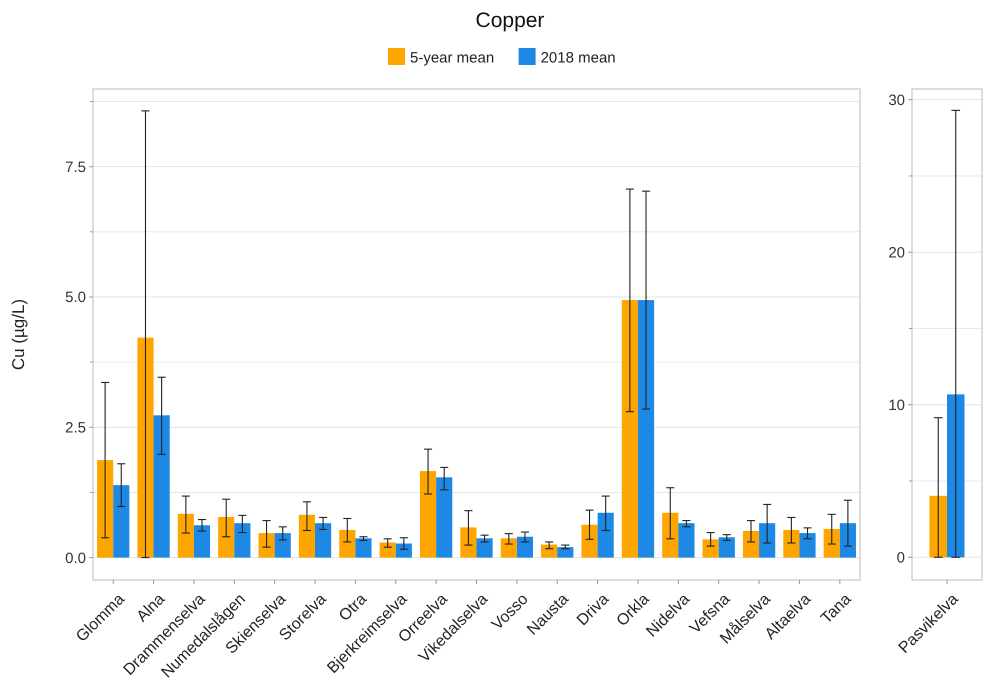  I want to click on y-tick-label: 0.0, so click(75, 558).